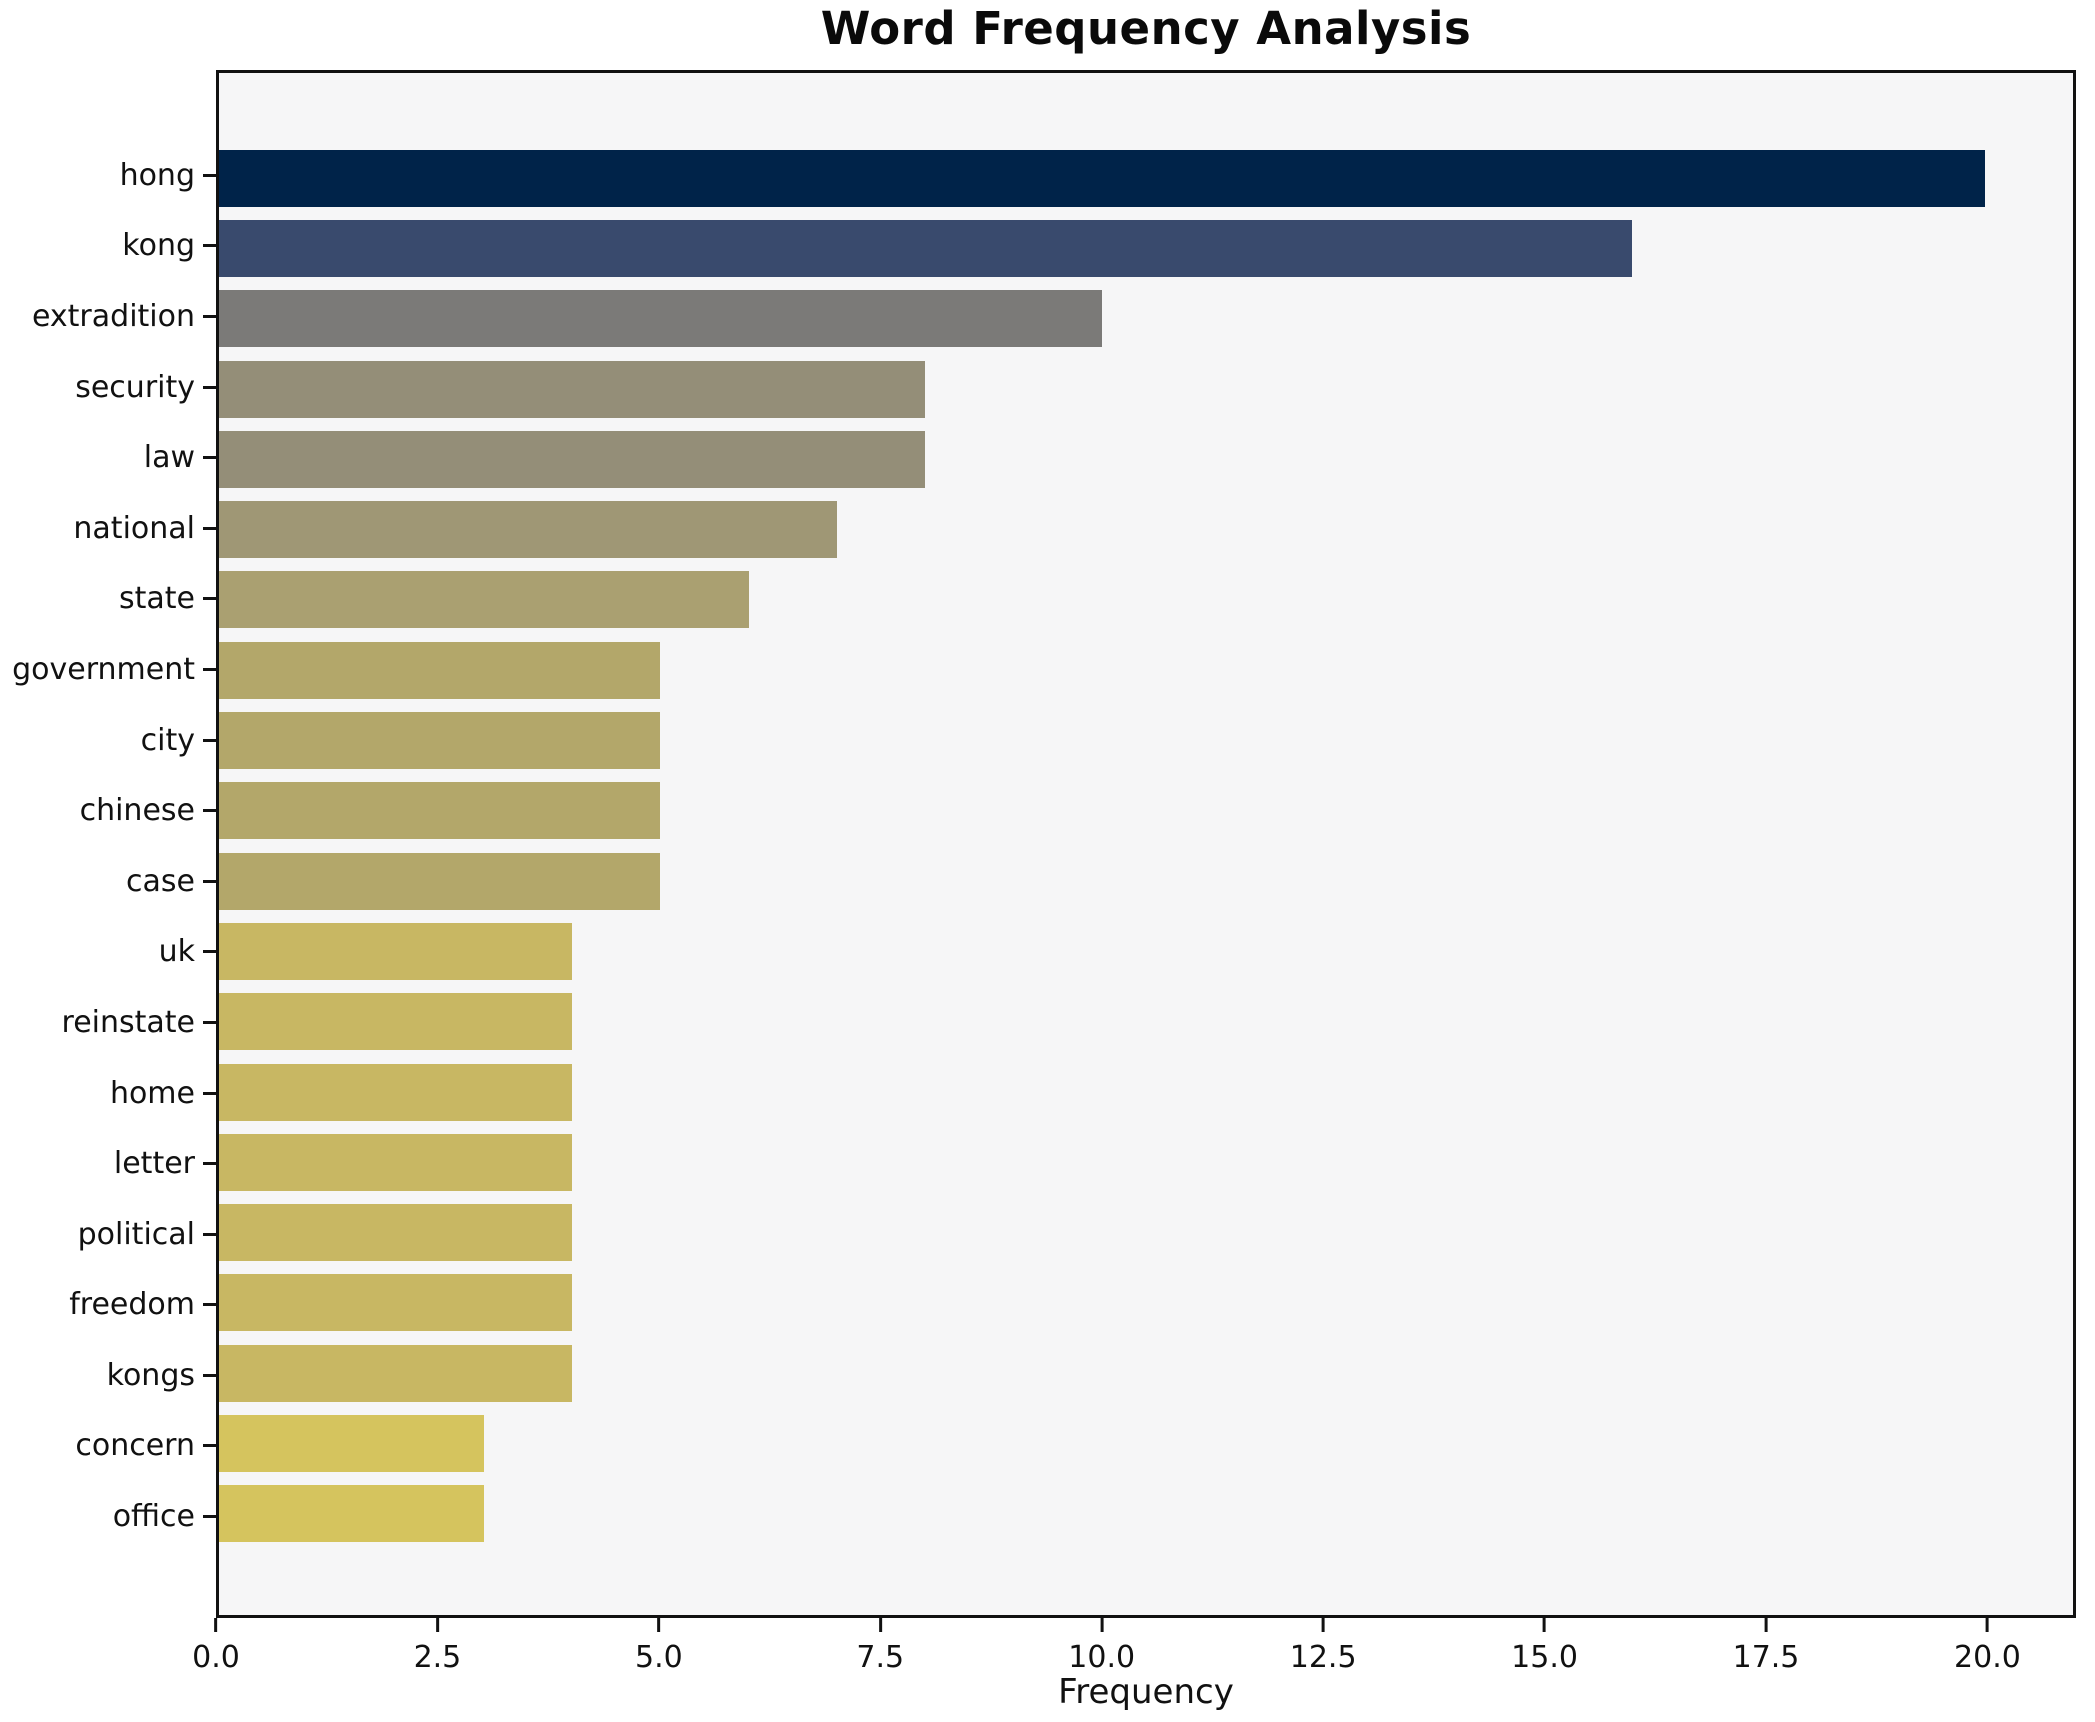 The height and width of the screenshot is (1722, 2095). What do you see at coordinates (1146, 529) in the screenshot?
I see `bar-row-national` at bounding box center [1146, 529].